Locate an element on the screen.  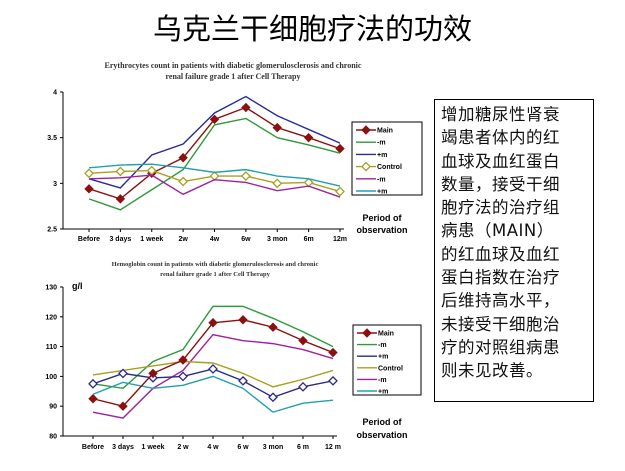
slide-title: 乌克兰干细胞疗法的功效 is located at coordinates (312, 29).